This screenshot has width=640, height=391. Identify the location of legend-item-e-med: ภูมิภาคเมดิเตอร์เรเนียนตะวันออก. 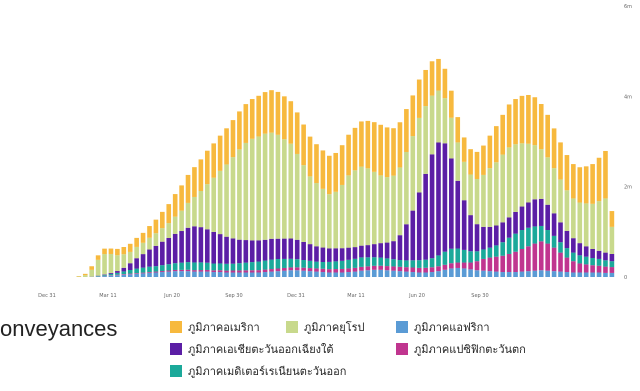
(258, 371).